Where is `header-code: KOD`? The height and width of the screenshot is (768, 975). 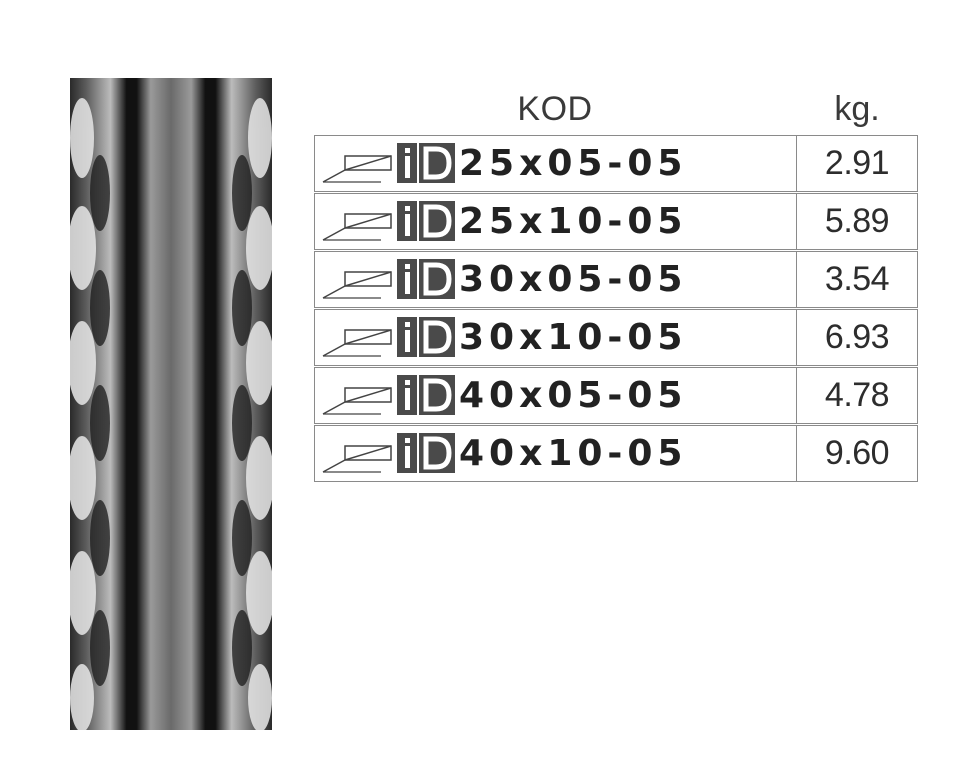 header-code: KOD is located at coordinates (555, 109).